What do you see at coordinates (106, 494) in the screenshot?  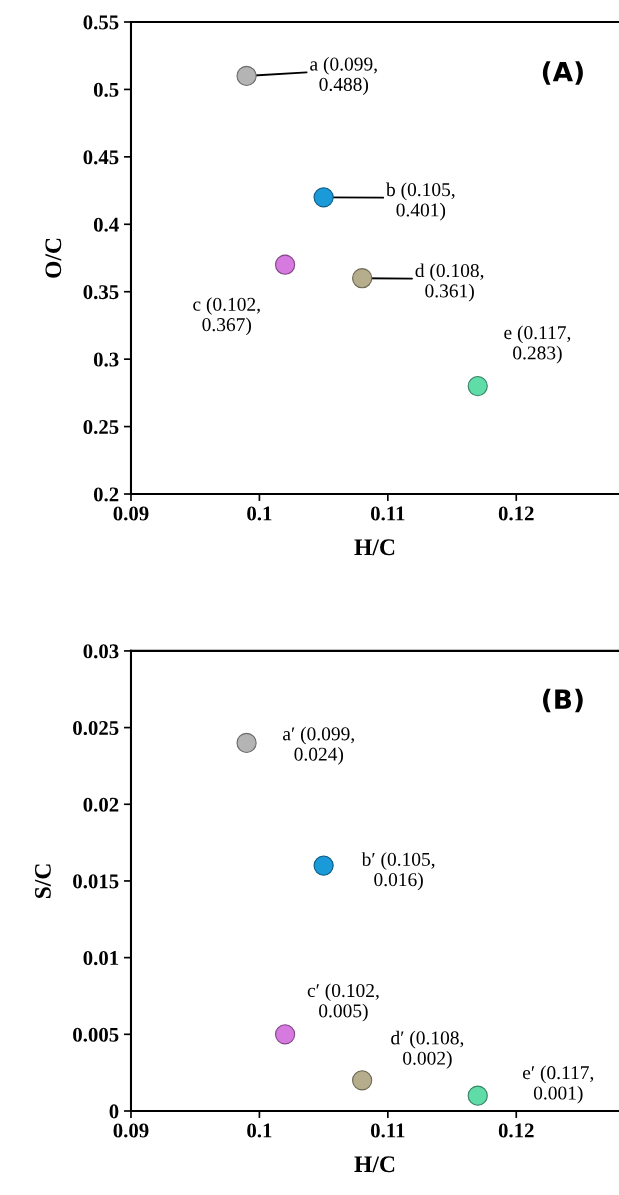 I see `y-tick-label: 0.2` at bounding box center [106, 494].